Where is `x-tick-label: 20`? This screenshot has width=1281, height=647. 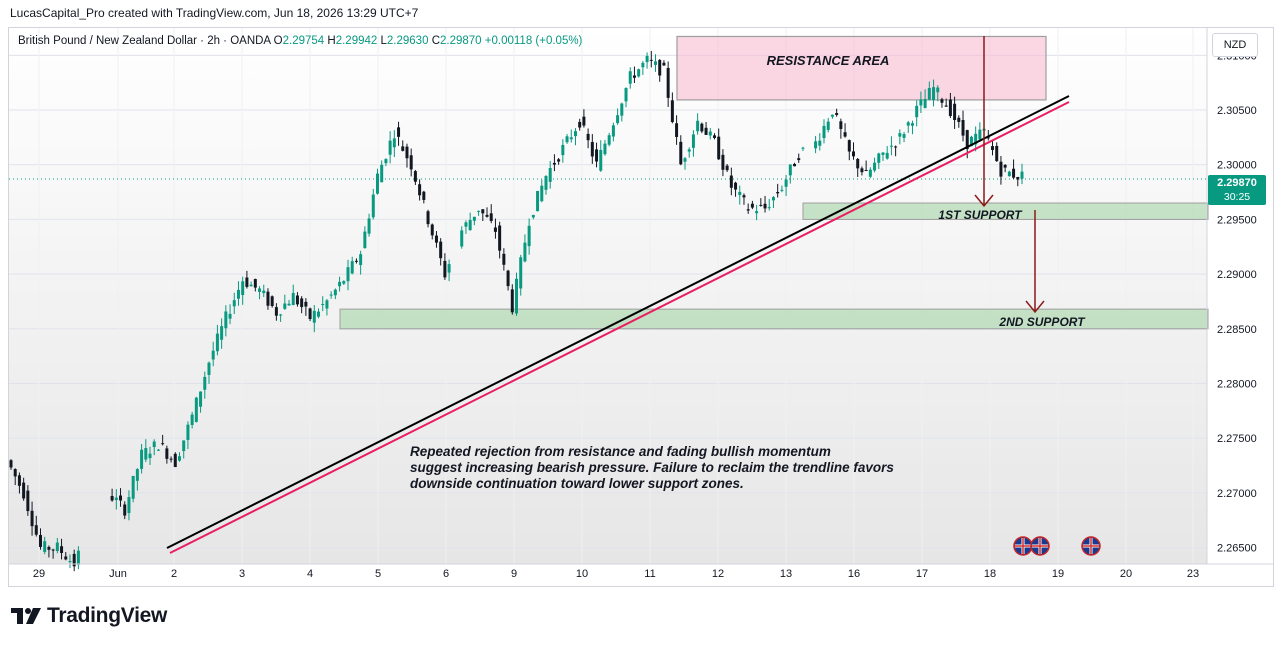
x-tick-label: 20 is located at coordinates (1126, 574).